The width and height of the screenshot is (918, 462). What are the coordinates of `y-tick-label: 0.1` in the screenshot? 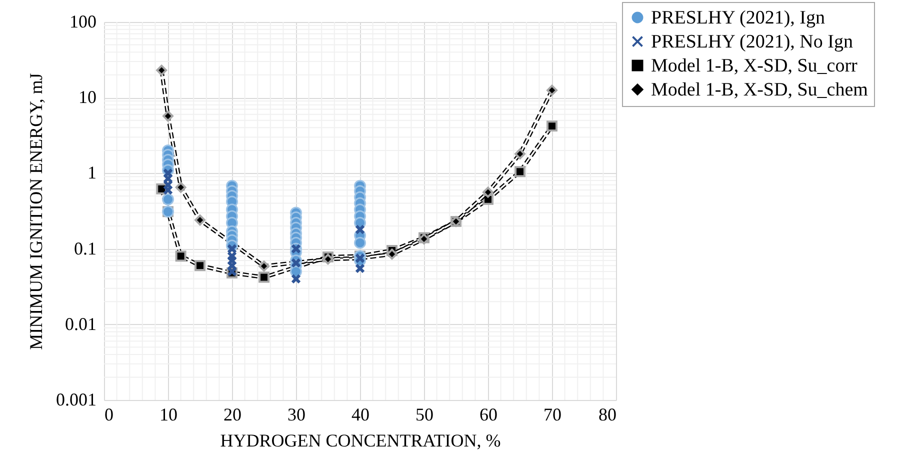 It's located at (85, 248).